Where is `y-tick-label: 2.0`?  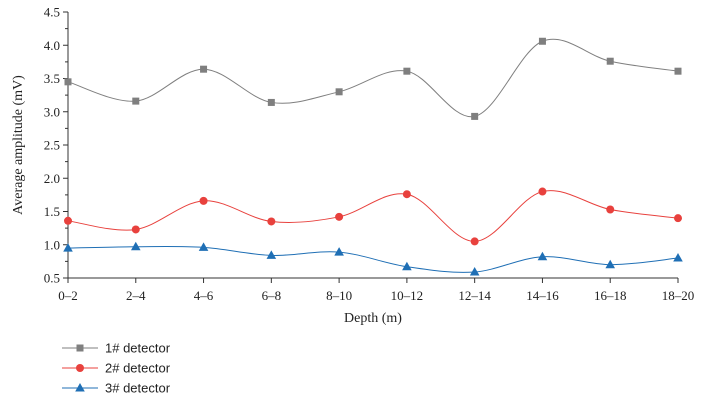 y-tick-label: 2.0 is located at coordinates (52, 178).